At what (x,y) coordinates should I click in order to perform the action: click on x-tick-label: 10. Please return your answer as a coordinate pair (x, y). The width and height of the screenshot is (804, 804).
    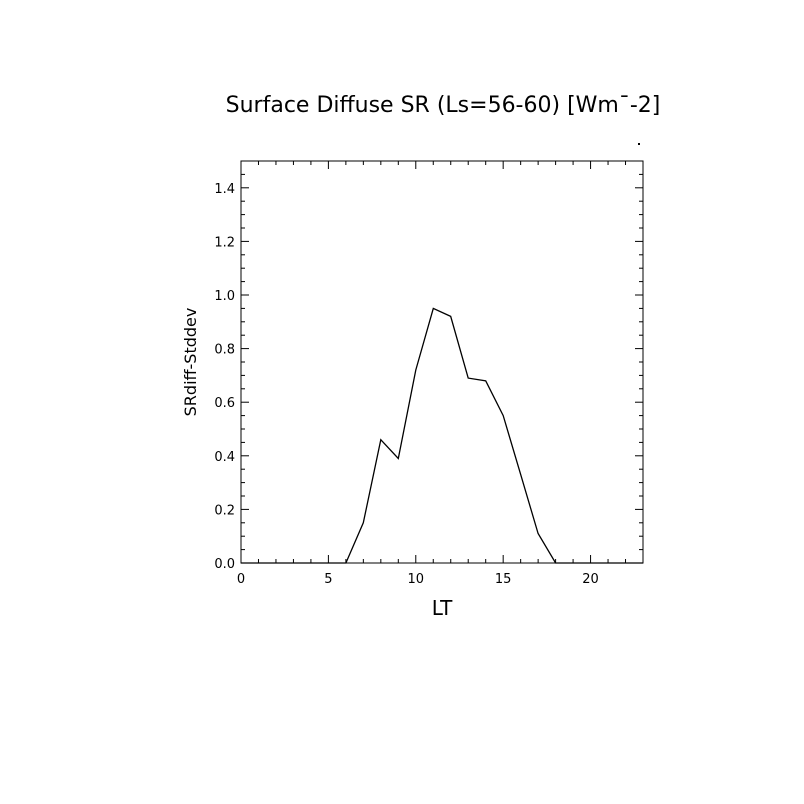
    Looking at the image, I should click on (416, 579).